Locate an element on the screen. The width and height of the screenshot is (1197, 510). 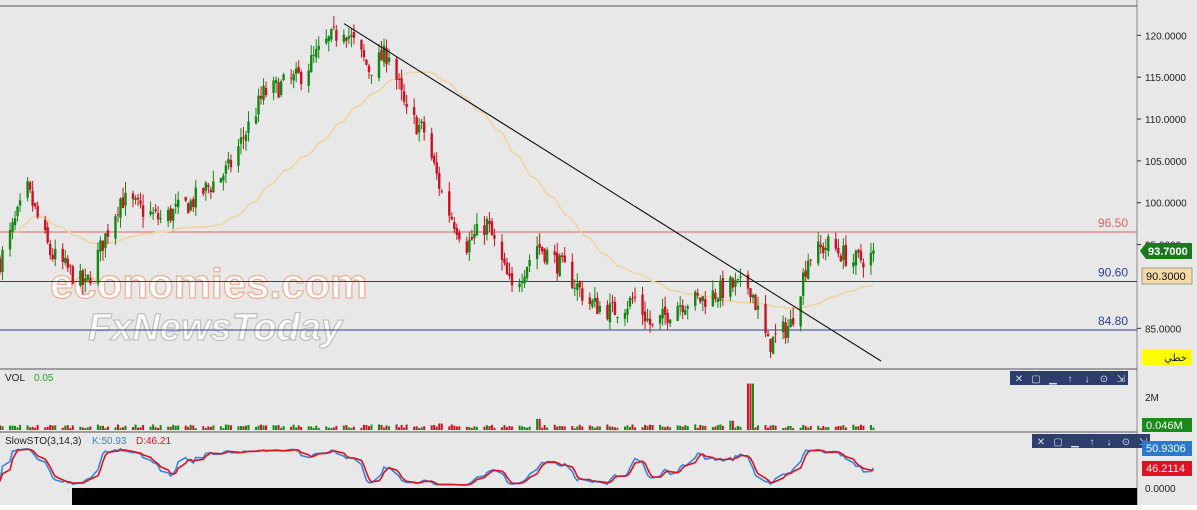
expand-icon: ⇲ is located at coordinates (1121, 379).